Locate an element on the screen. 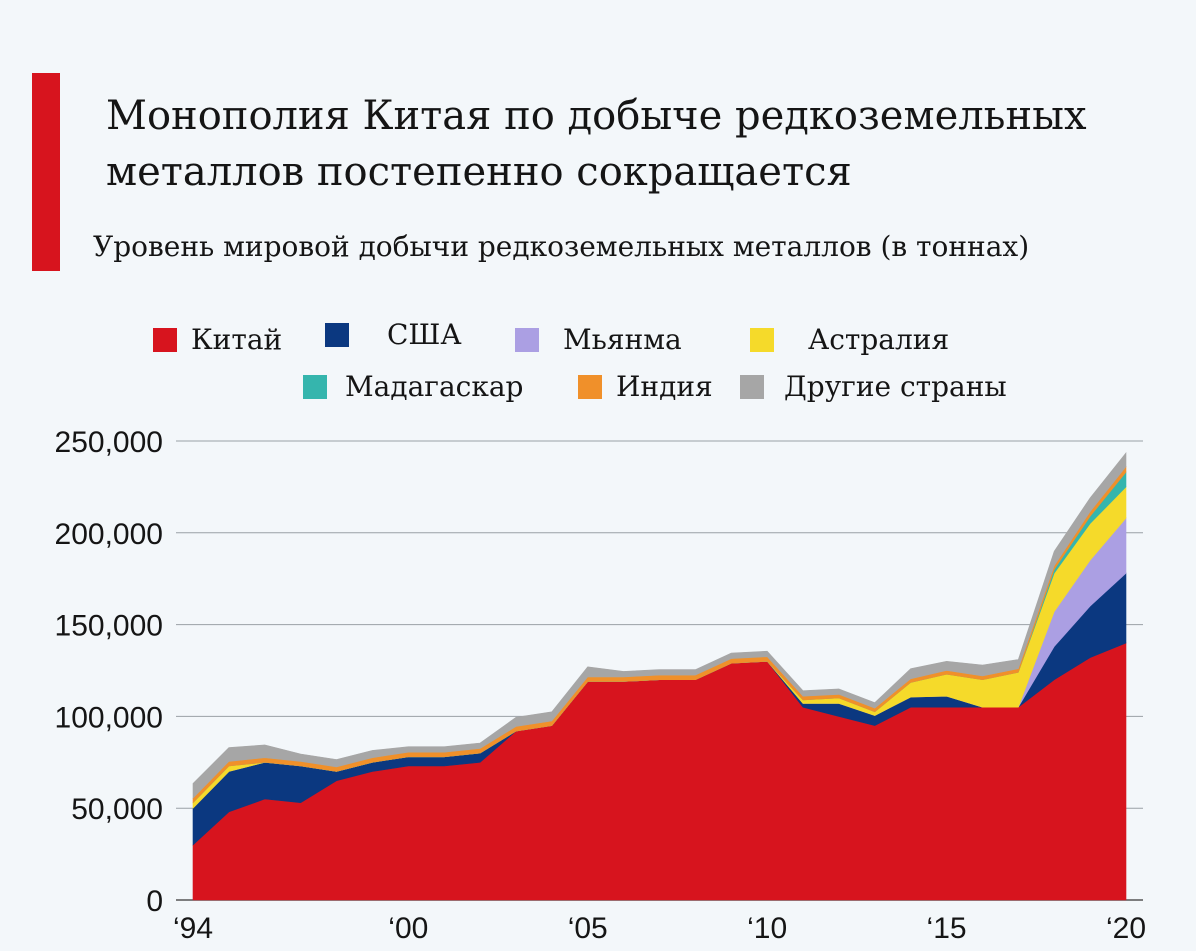 The height and width of the screenshot is (951, 1196). y-tick-label: 100,000 is located at coordinates (109, 717).